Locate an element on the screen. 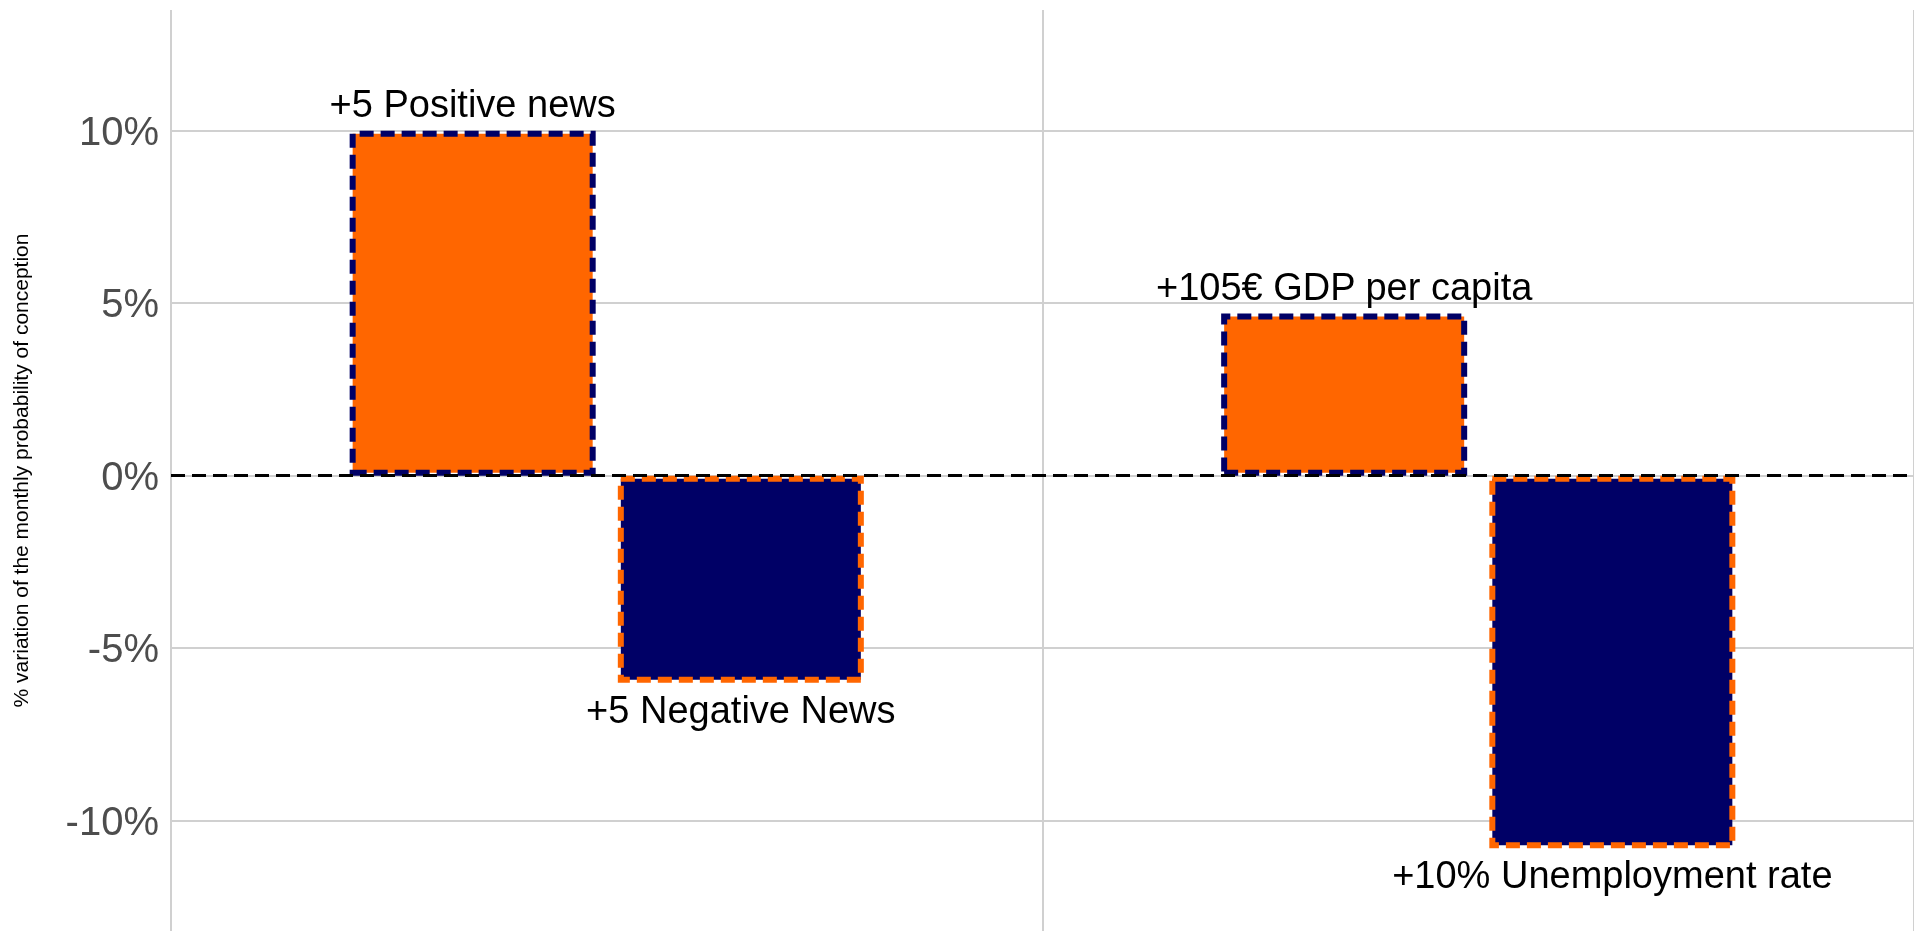  y-tick-label: 0% is located at coordinates (130, 475).